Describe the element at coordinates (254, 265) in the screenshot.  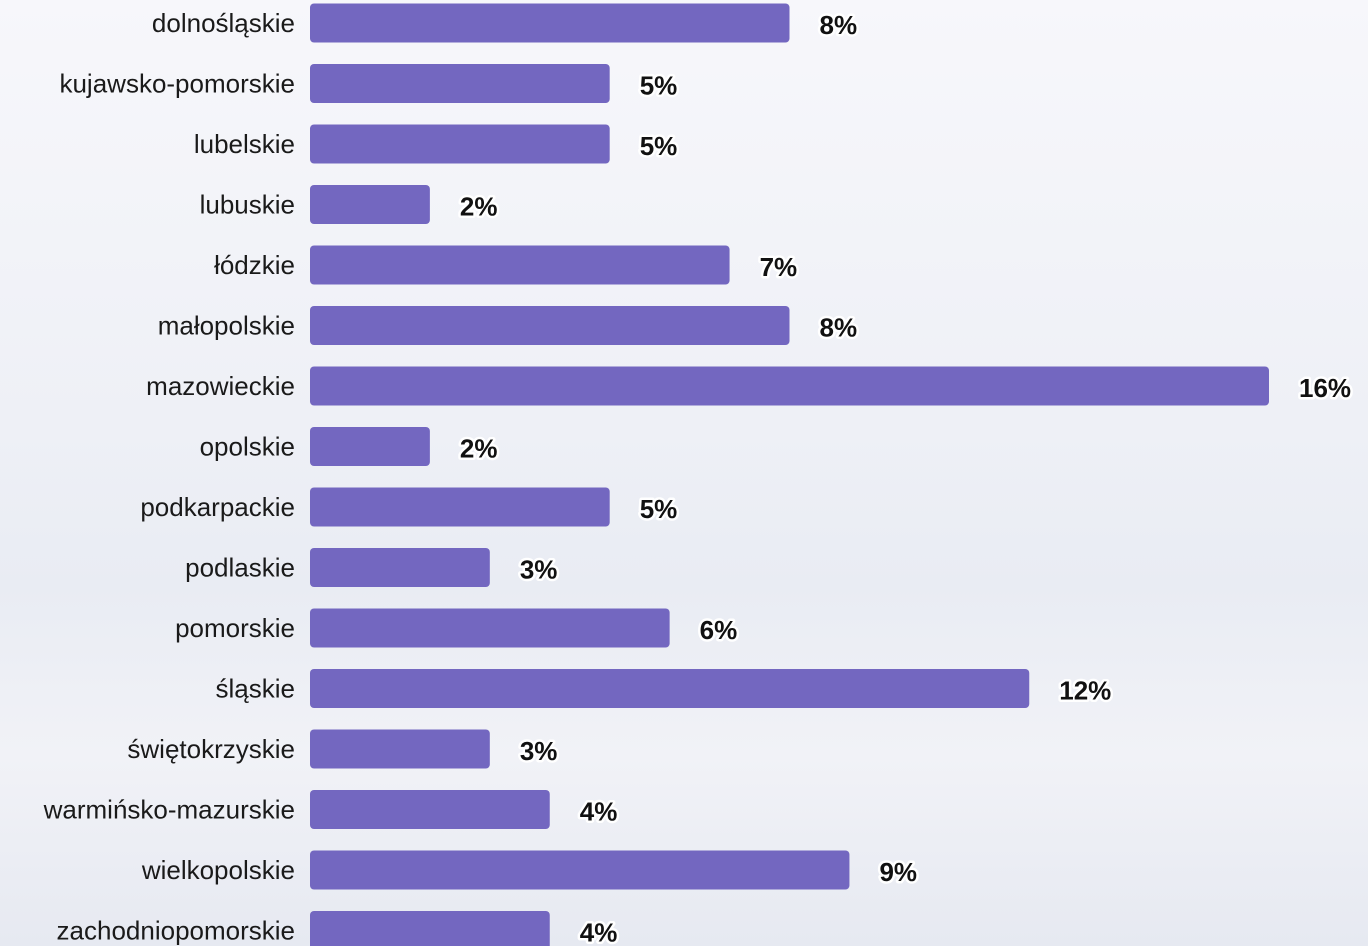
I see `category-label: łódzkie` at that location.